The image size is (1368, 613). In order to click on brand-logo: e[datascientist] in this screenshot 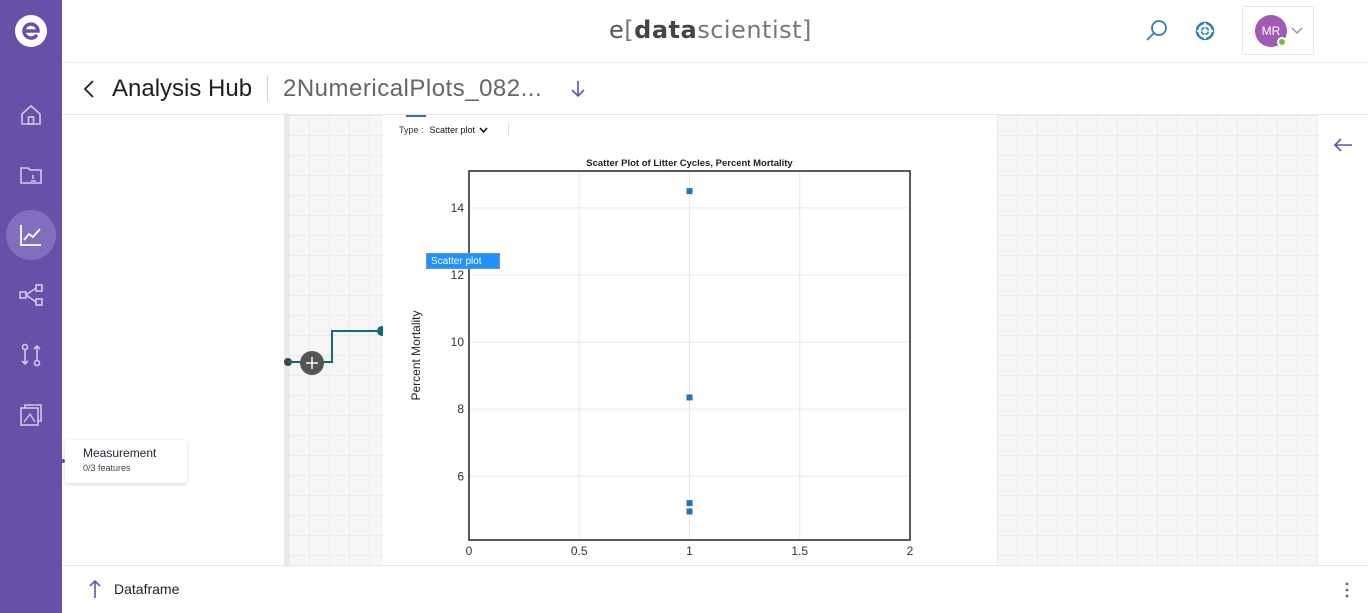, I will do `click(710, 30)`.